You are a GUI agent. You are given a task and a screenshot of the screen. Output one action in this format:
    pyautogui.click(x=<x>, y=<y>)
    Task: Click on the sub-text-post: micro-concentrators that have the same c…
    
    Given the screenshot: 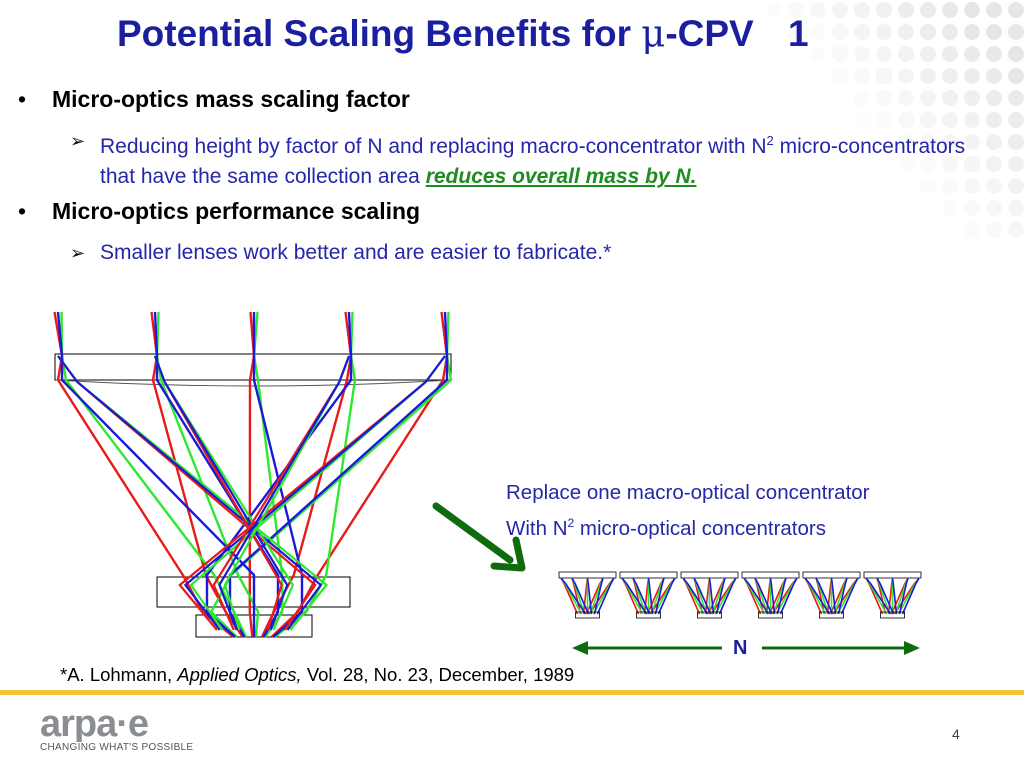 What is the action you would take?
    pyautogui.click(x=533, y=161)
    